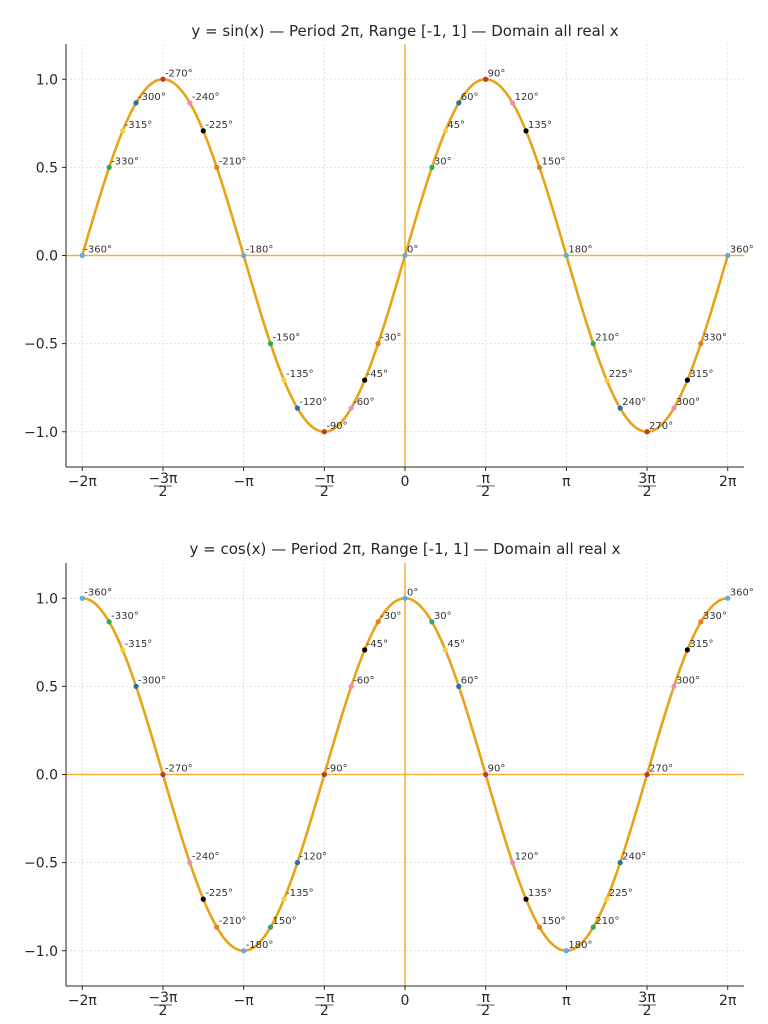 The image size is (768, 1024). Describe the element at coordinates (580, 250) in the screenshot. I see `data-point-label: 180°` at that location.